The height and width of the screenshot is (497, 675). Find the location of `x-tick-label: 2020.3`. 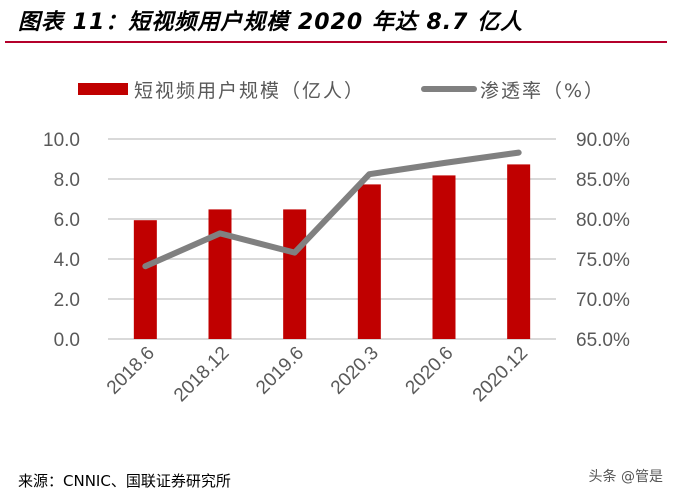

x-tick-label: 2020.3 is located at coordinates (355, 371).